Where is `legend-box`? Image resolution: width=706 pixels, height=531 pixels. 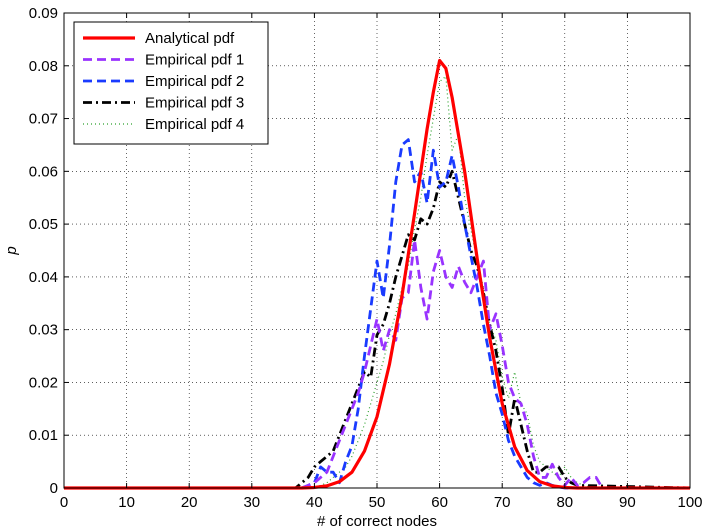
legend-box is located at coordinates (171, 83).